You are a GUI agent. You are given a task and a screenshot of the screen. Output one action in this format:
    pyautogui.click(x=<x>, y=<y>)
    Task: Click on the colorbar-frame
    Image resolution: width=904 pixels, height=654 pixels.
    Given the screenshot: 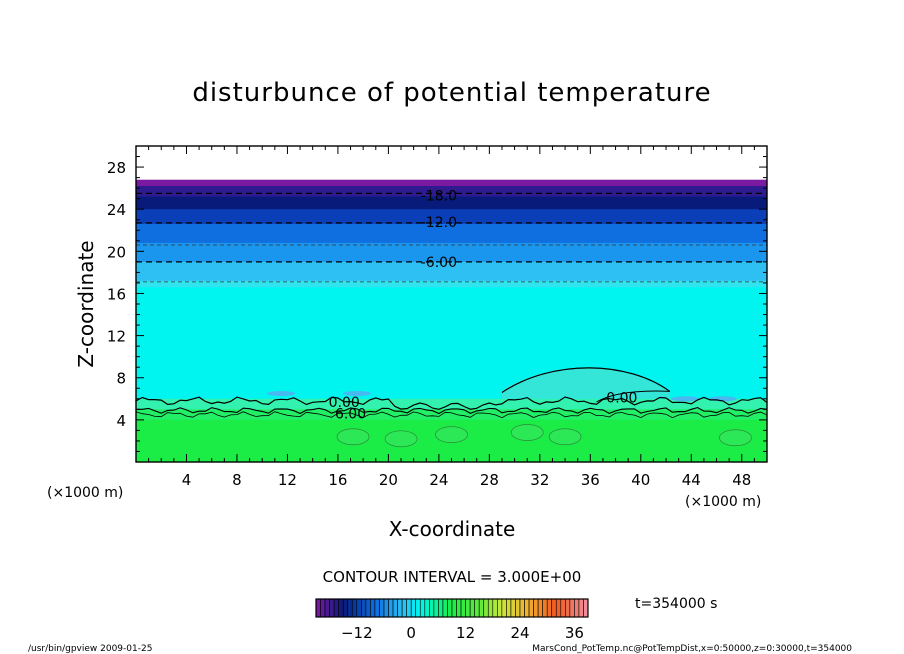 What is the action you would take?
    pyautogui.click(x=452, y=608)
    